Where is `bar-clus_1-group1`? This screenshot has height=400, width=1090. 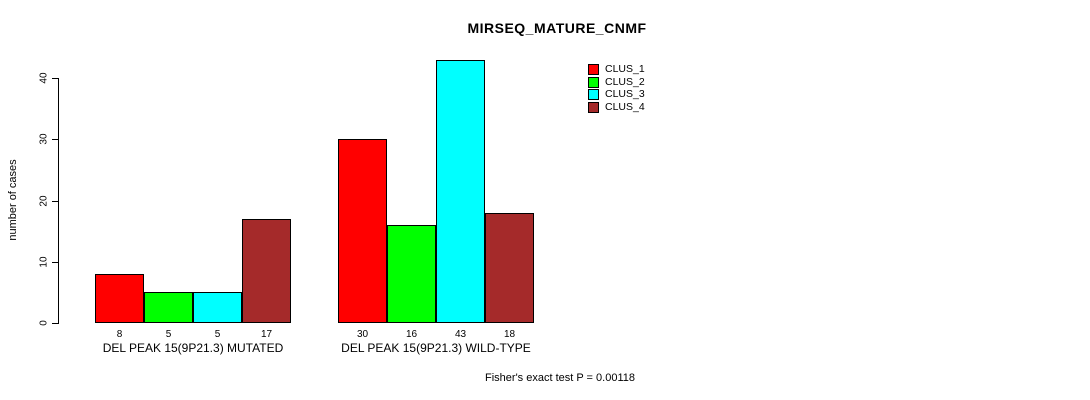 bar-clus_1-group1 is located at coordinates (119, 298).